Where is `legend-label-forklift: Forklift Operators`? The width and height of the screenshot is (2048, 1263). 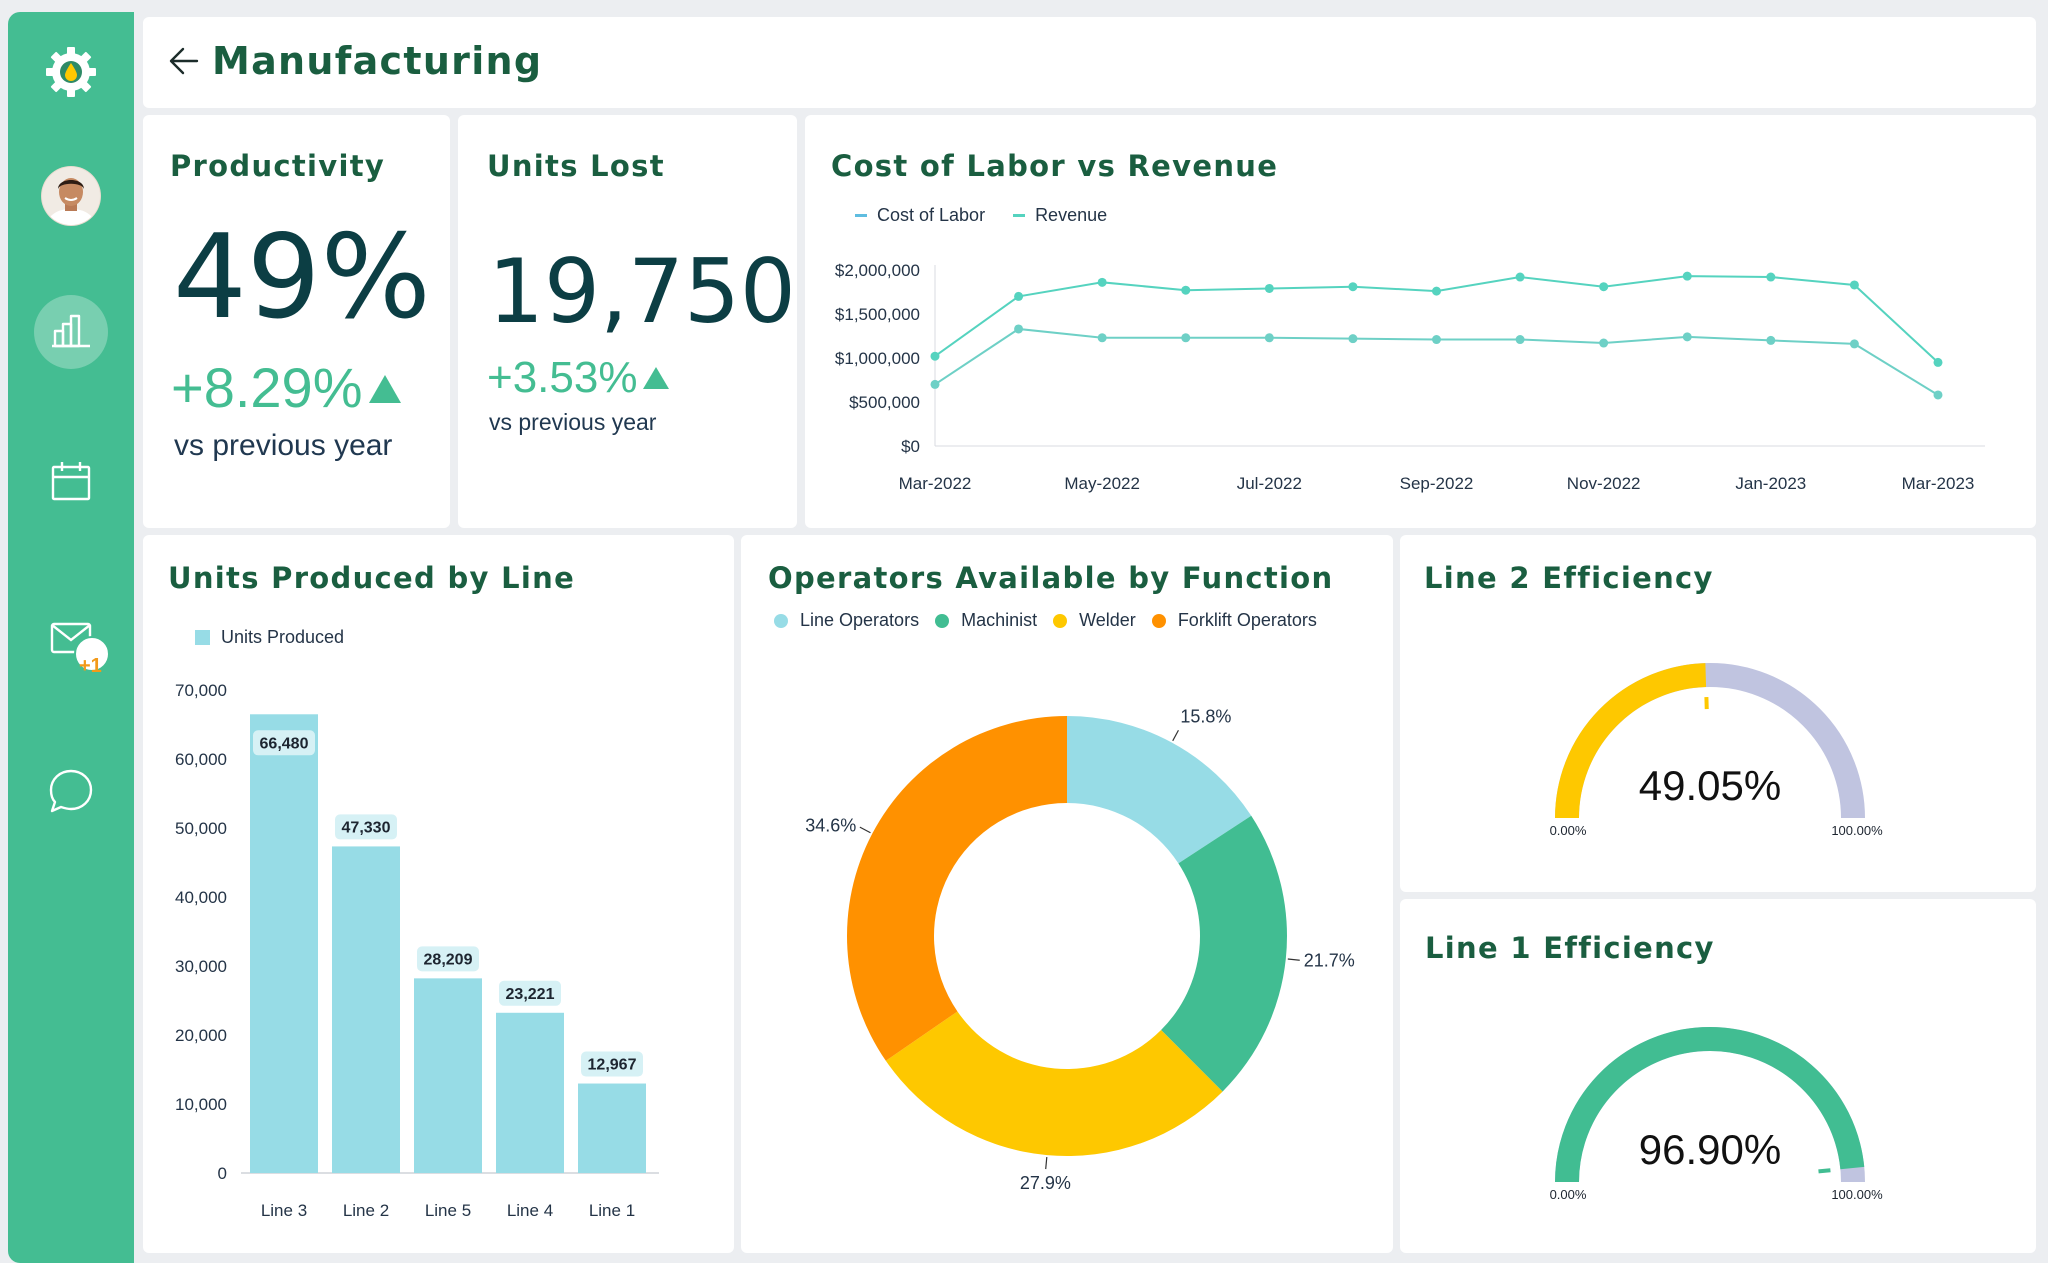 legend-label-forklift: Forklift Operators is located at coordinates (1247, 620).